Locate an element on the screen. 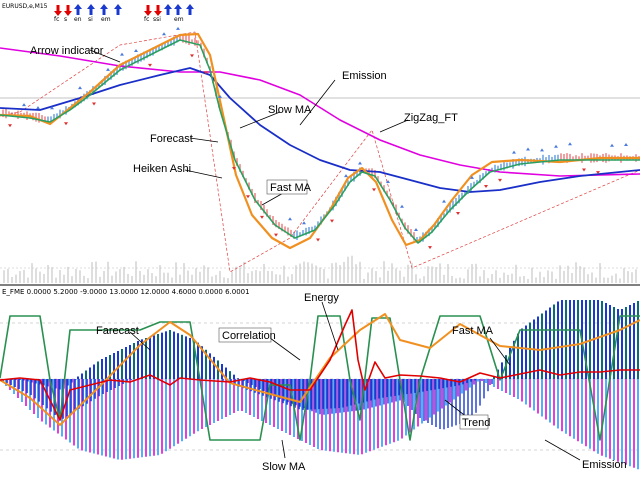  arrow-up-icon is located at coordinates (118, 9).